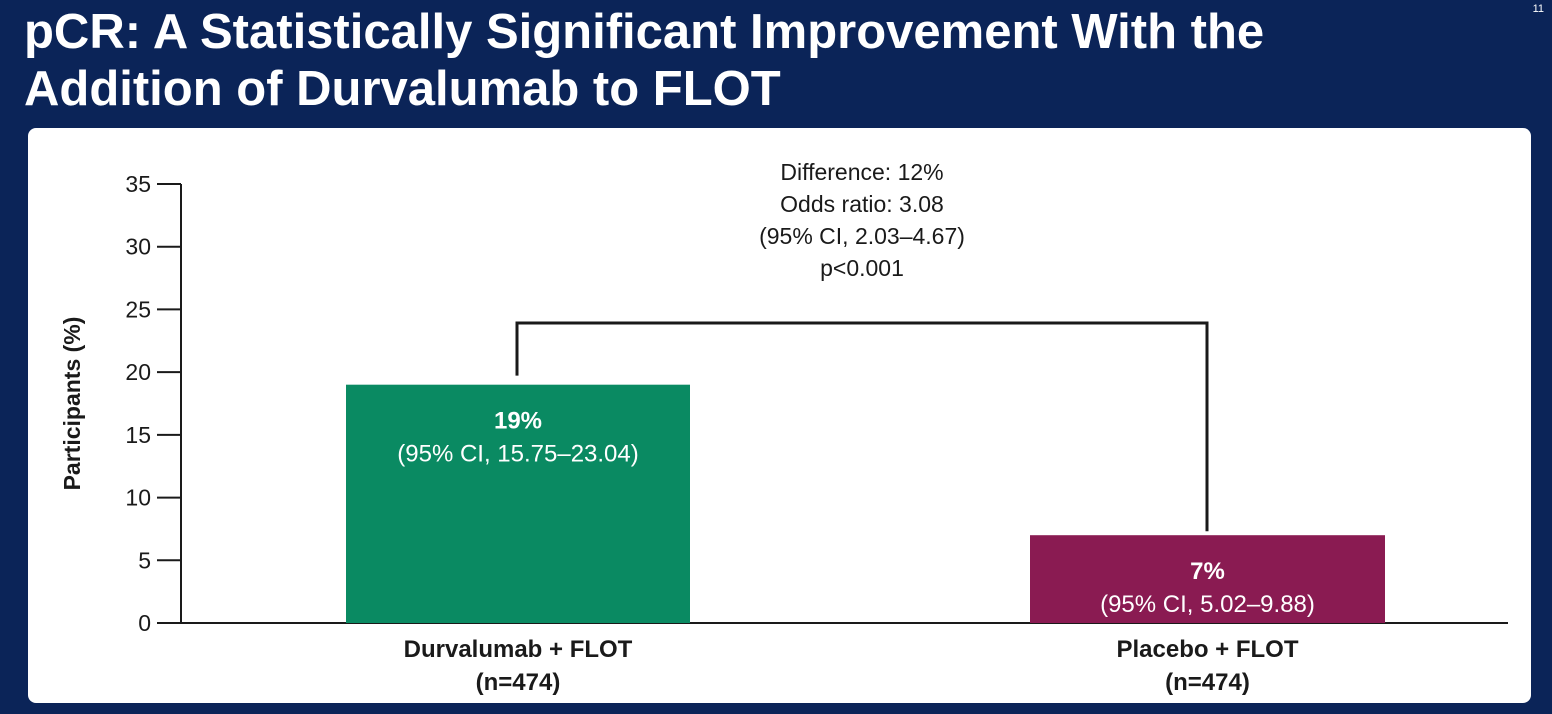  Describe the element at coordinates (862, 204) in the screenshot. I see `comparison-annotation-line: Odds ratio: 3.08` at that location.